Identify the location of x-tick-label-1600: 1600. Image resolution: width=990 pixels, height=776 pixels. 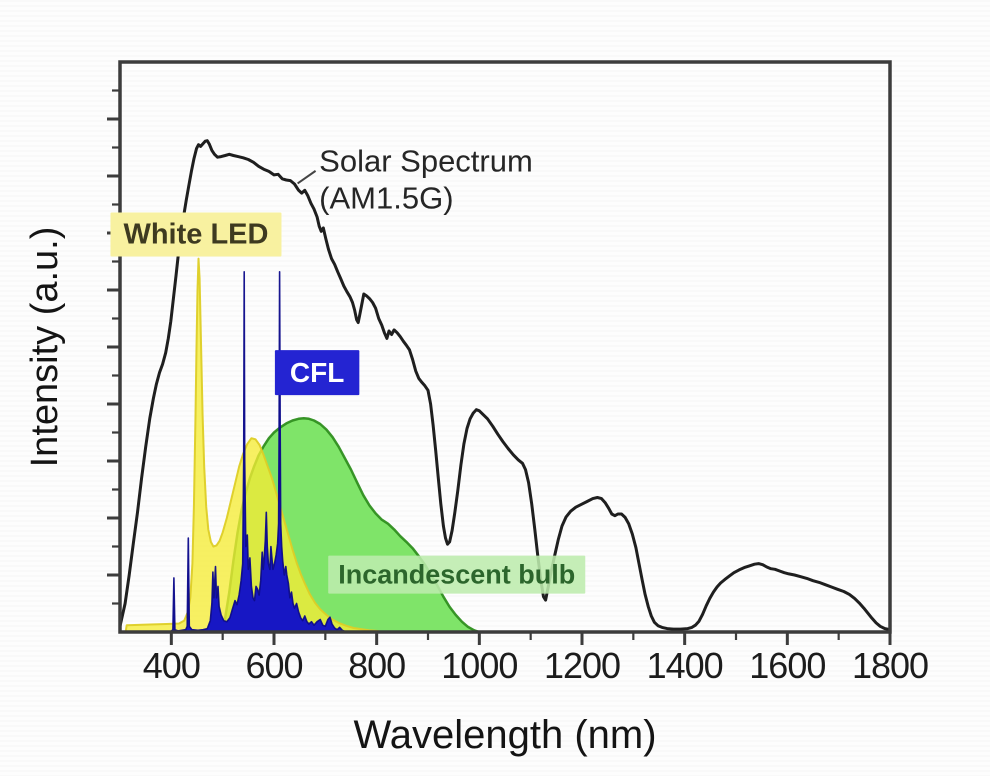
(787, 665).